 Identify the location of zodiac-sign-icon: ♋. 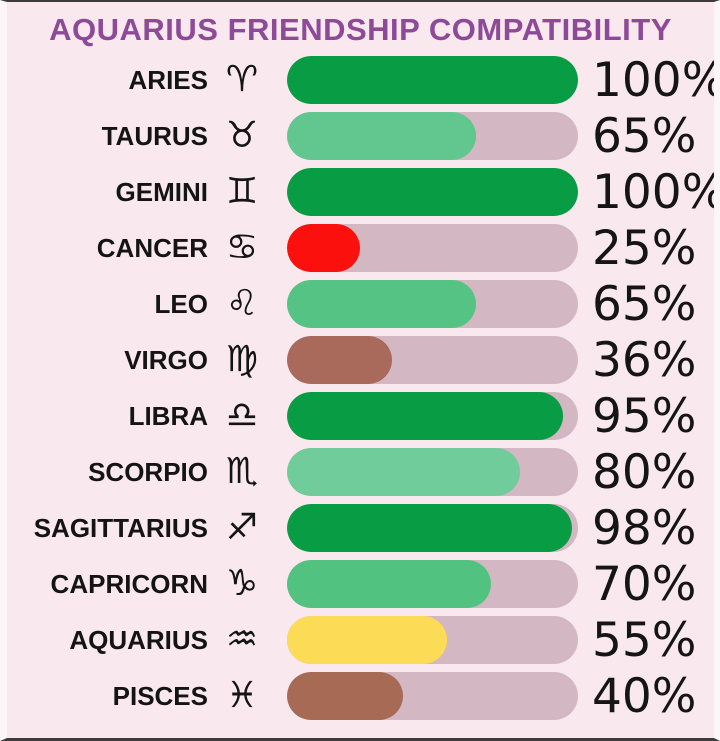
(242, 247).